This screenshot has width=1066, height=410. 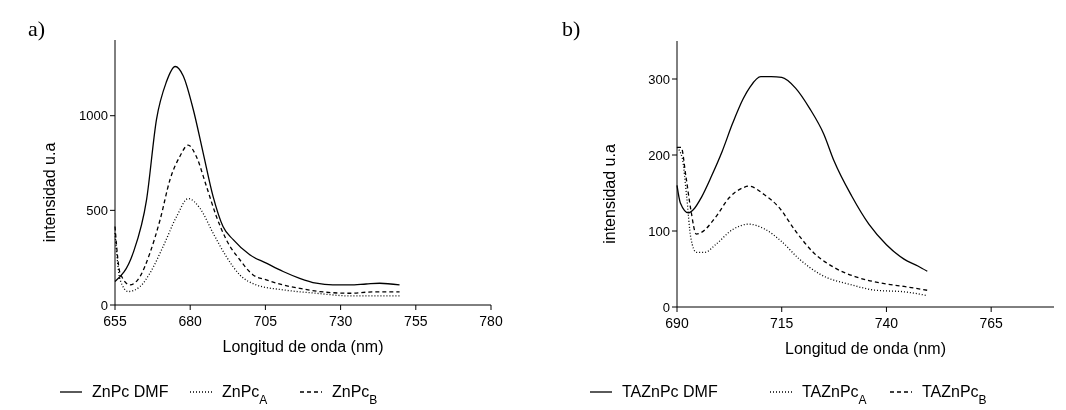 What do you see at coordinates (416, 321) in the screenshot?
I see `x-tick-label: 755` at bounding box center [416, 321].